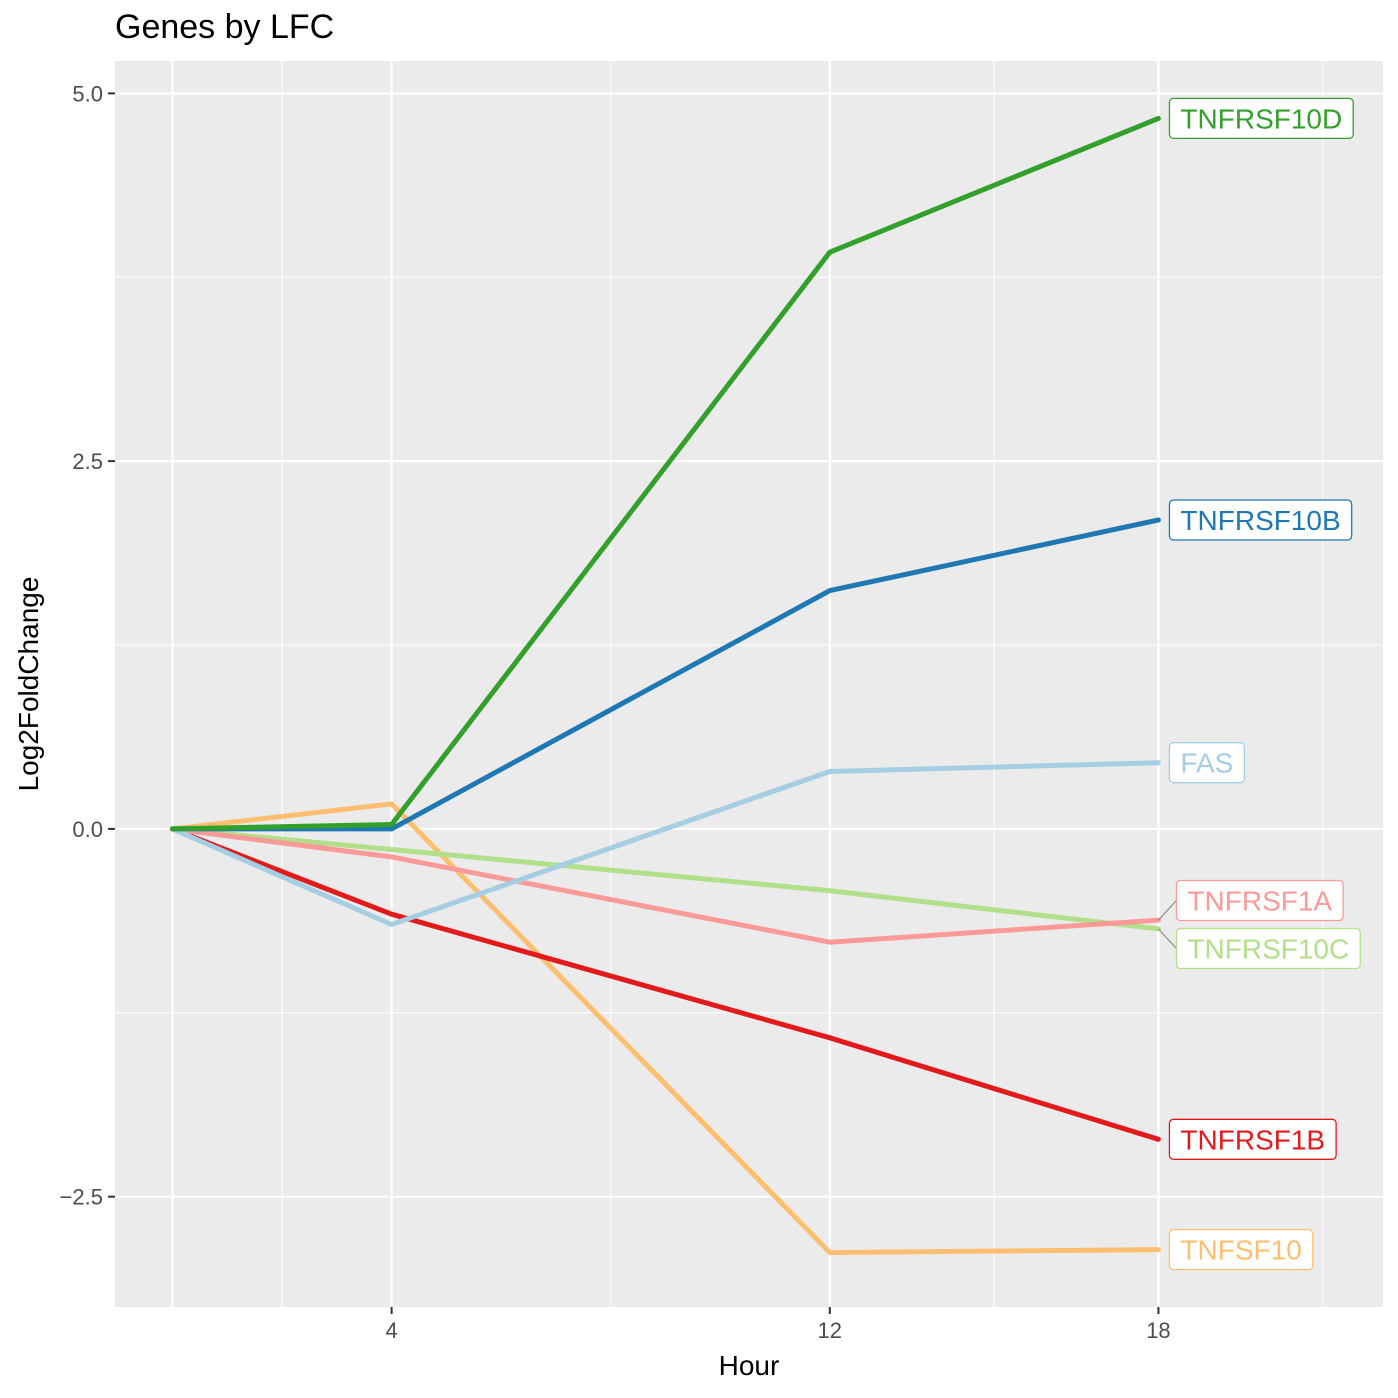 The height and width of the screenshot is (1398, 1398). Describe the element at coordinates (87, 829) in the screenshot. I see `y-tick-label: 0.0` at that location.